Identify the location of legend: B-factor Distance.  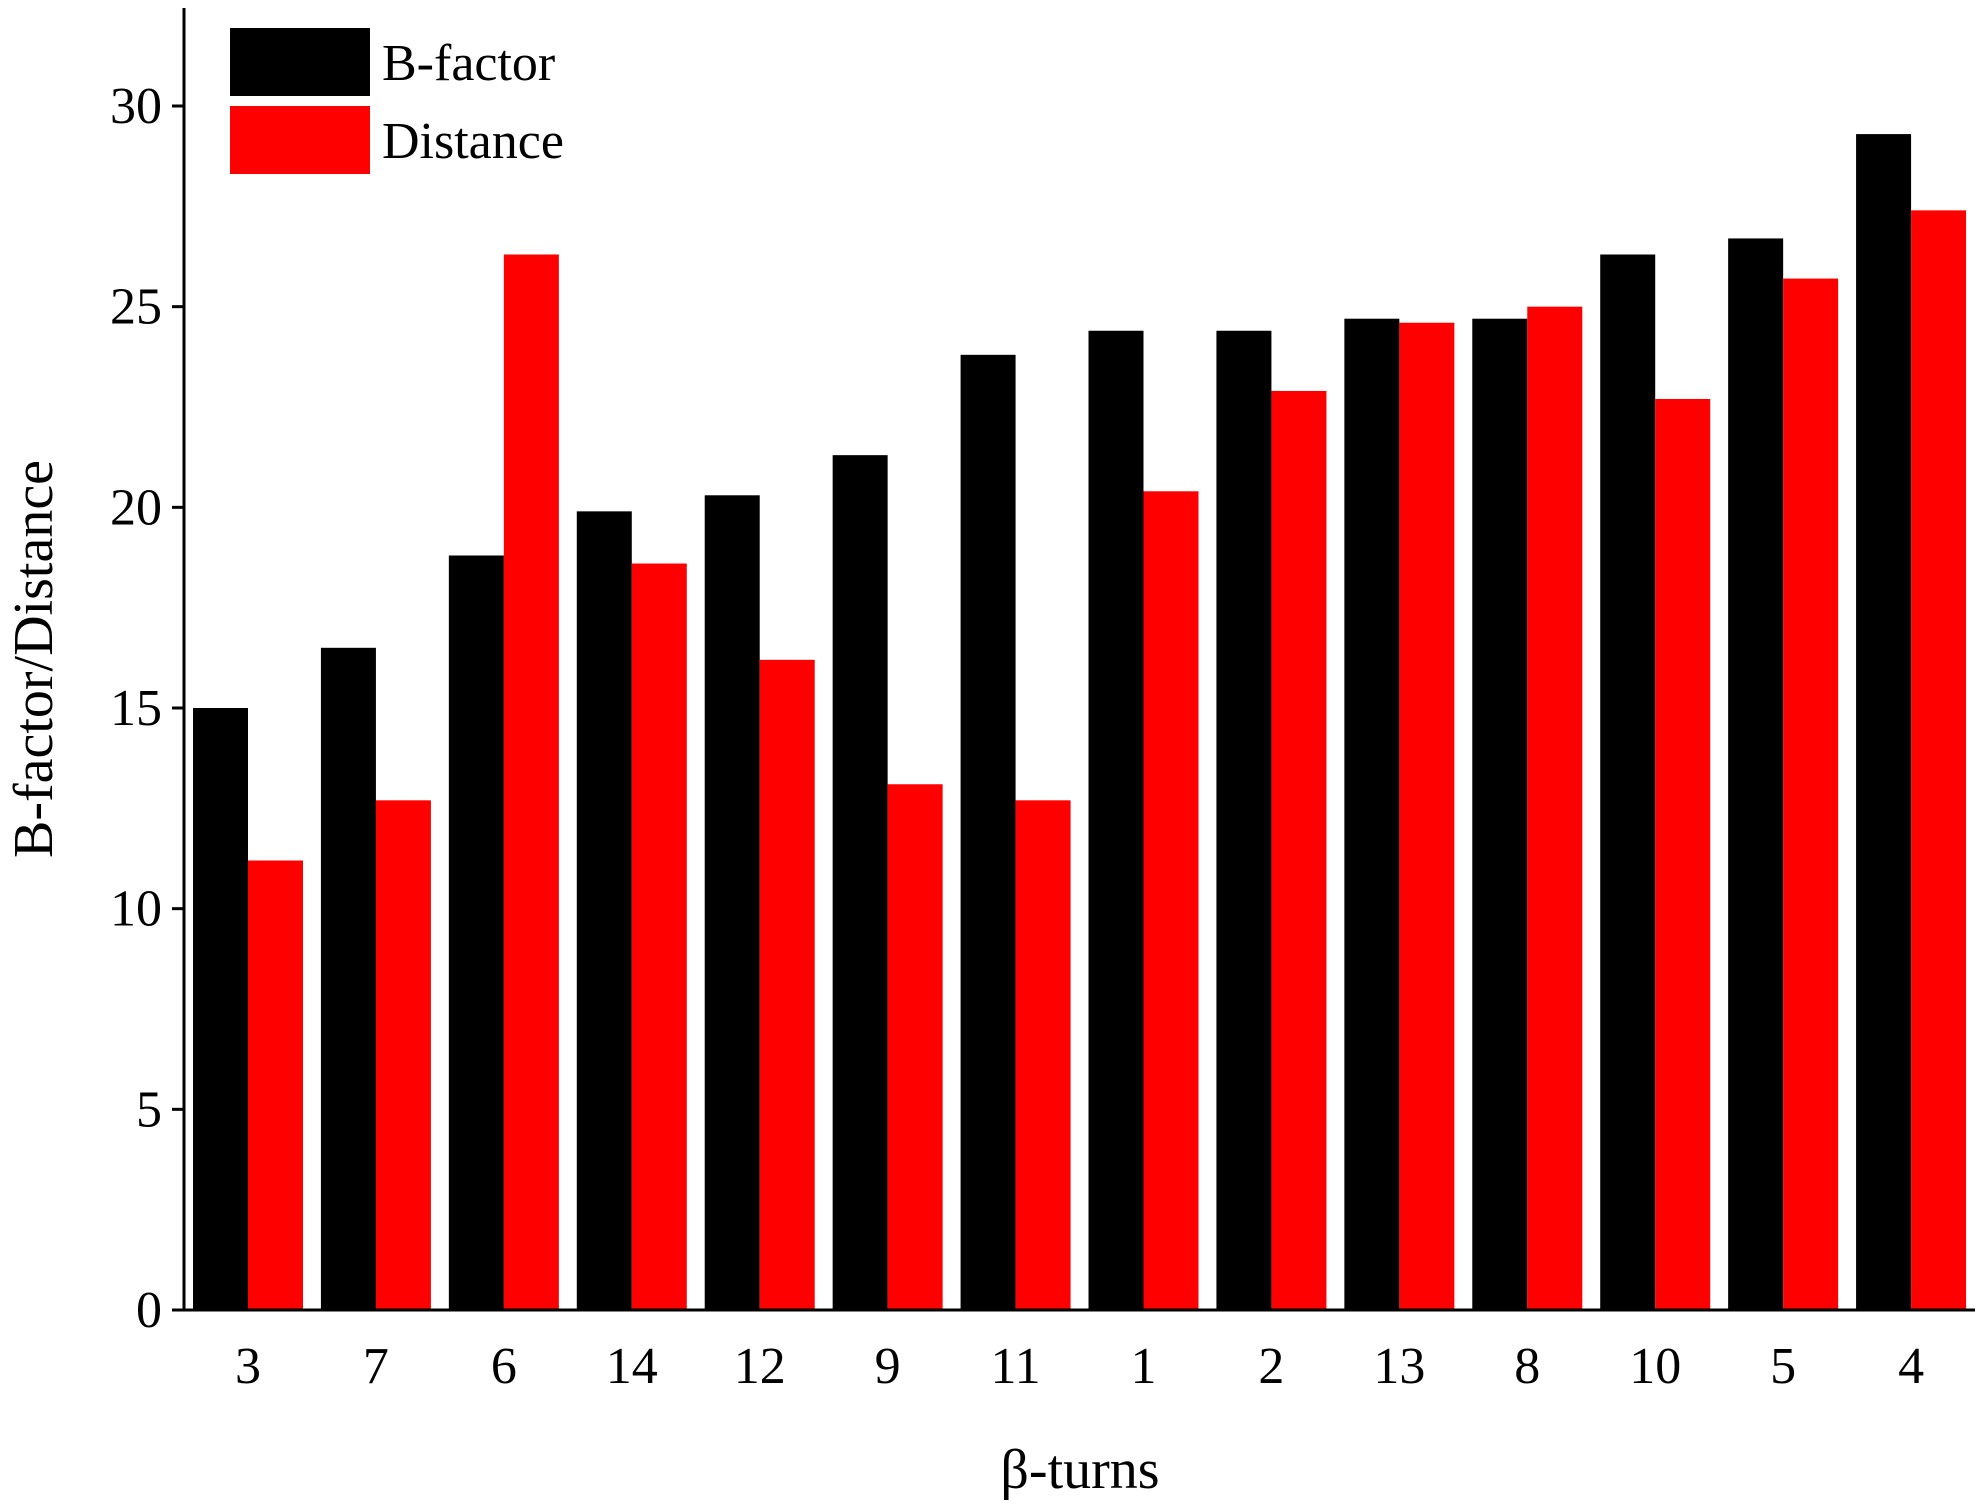
(397, 101).